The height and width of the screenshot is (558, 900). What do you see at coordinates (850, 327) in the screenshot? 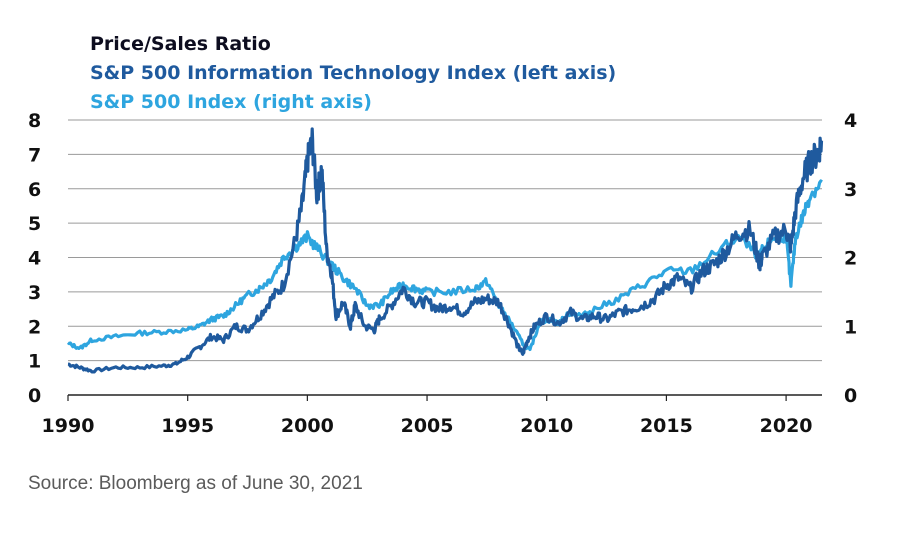
I see `right-tick-label: 1` at bounding box center [850, 327].